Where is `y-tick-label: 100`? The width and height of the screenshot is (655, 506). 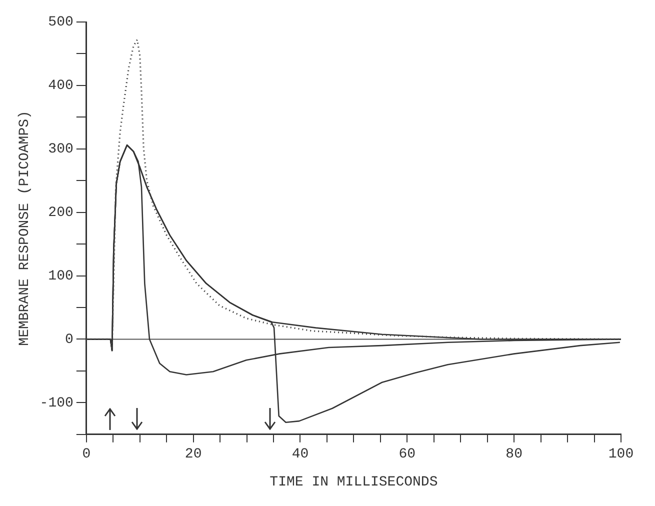
y-tick-label: 100 is located at coordinates (61, 276).